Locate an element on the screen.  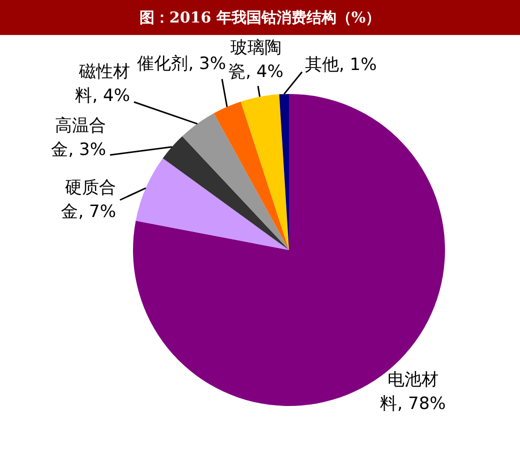
slice-label: 高温合金, 3% is located at coordinates (78, 138).